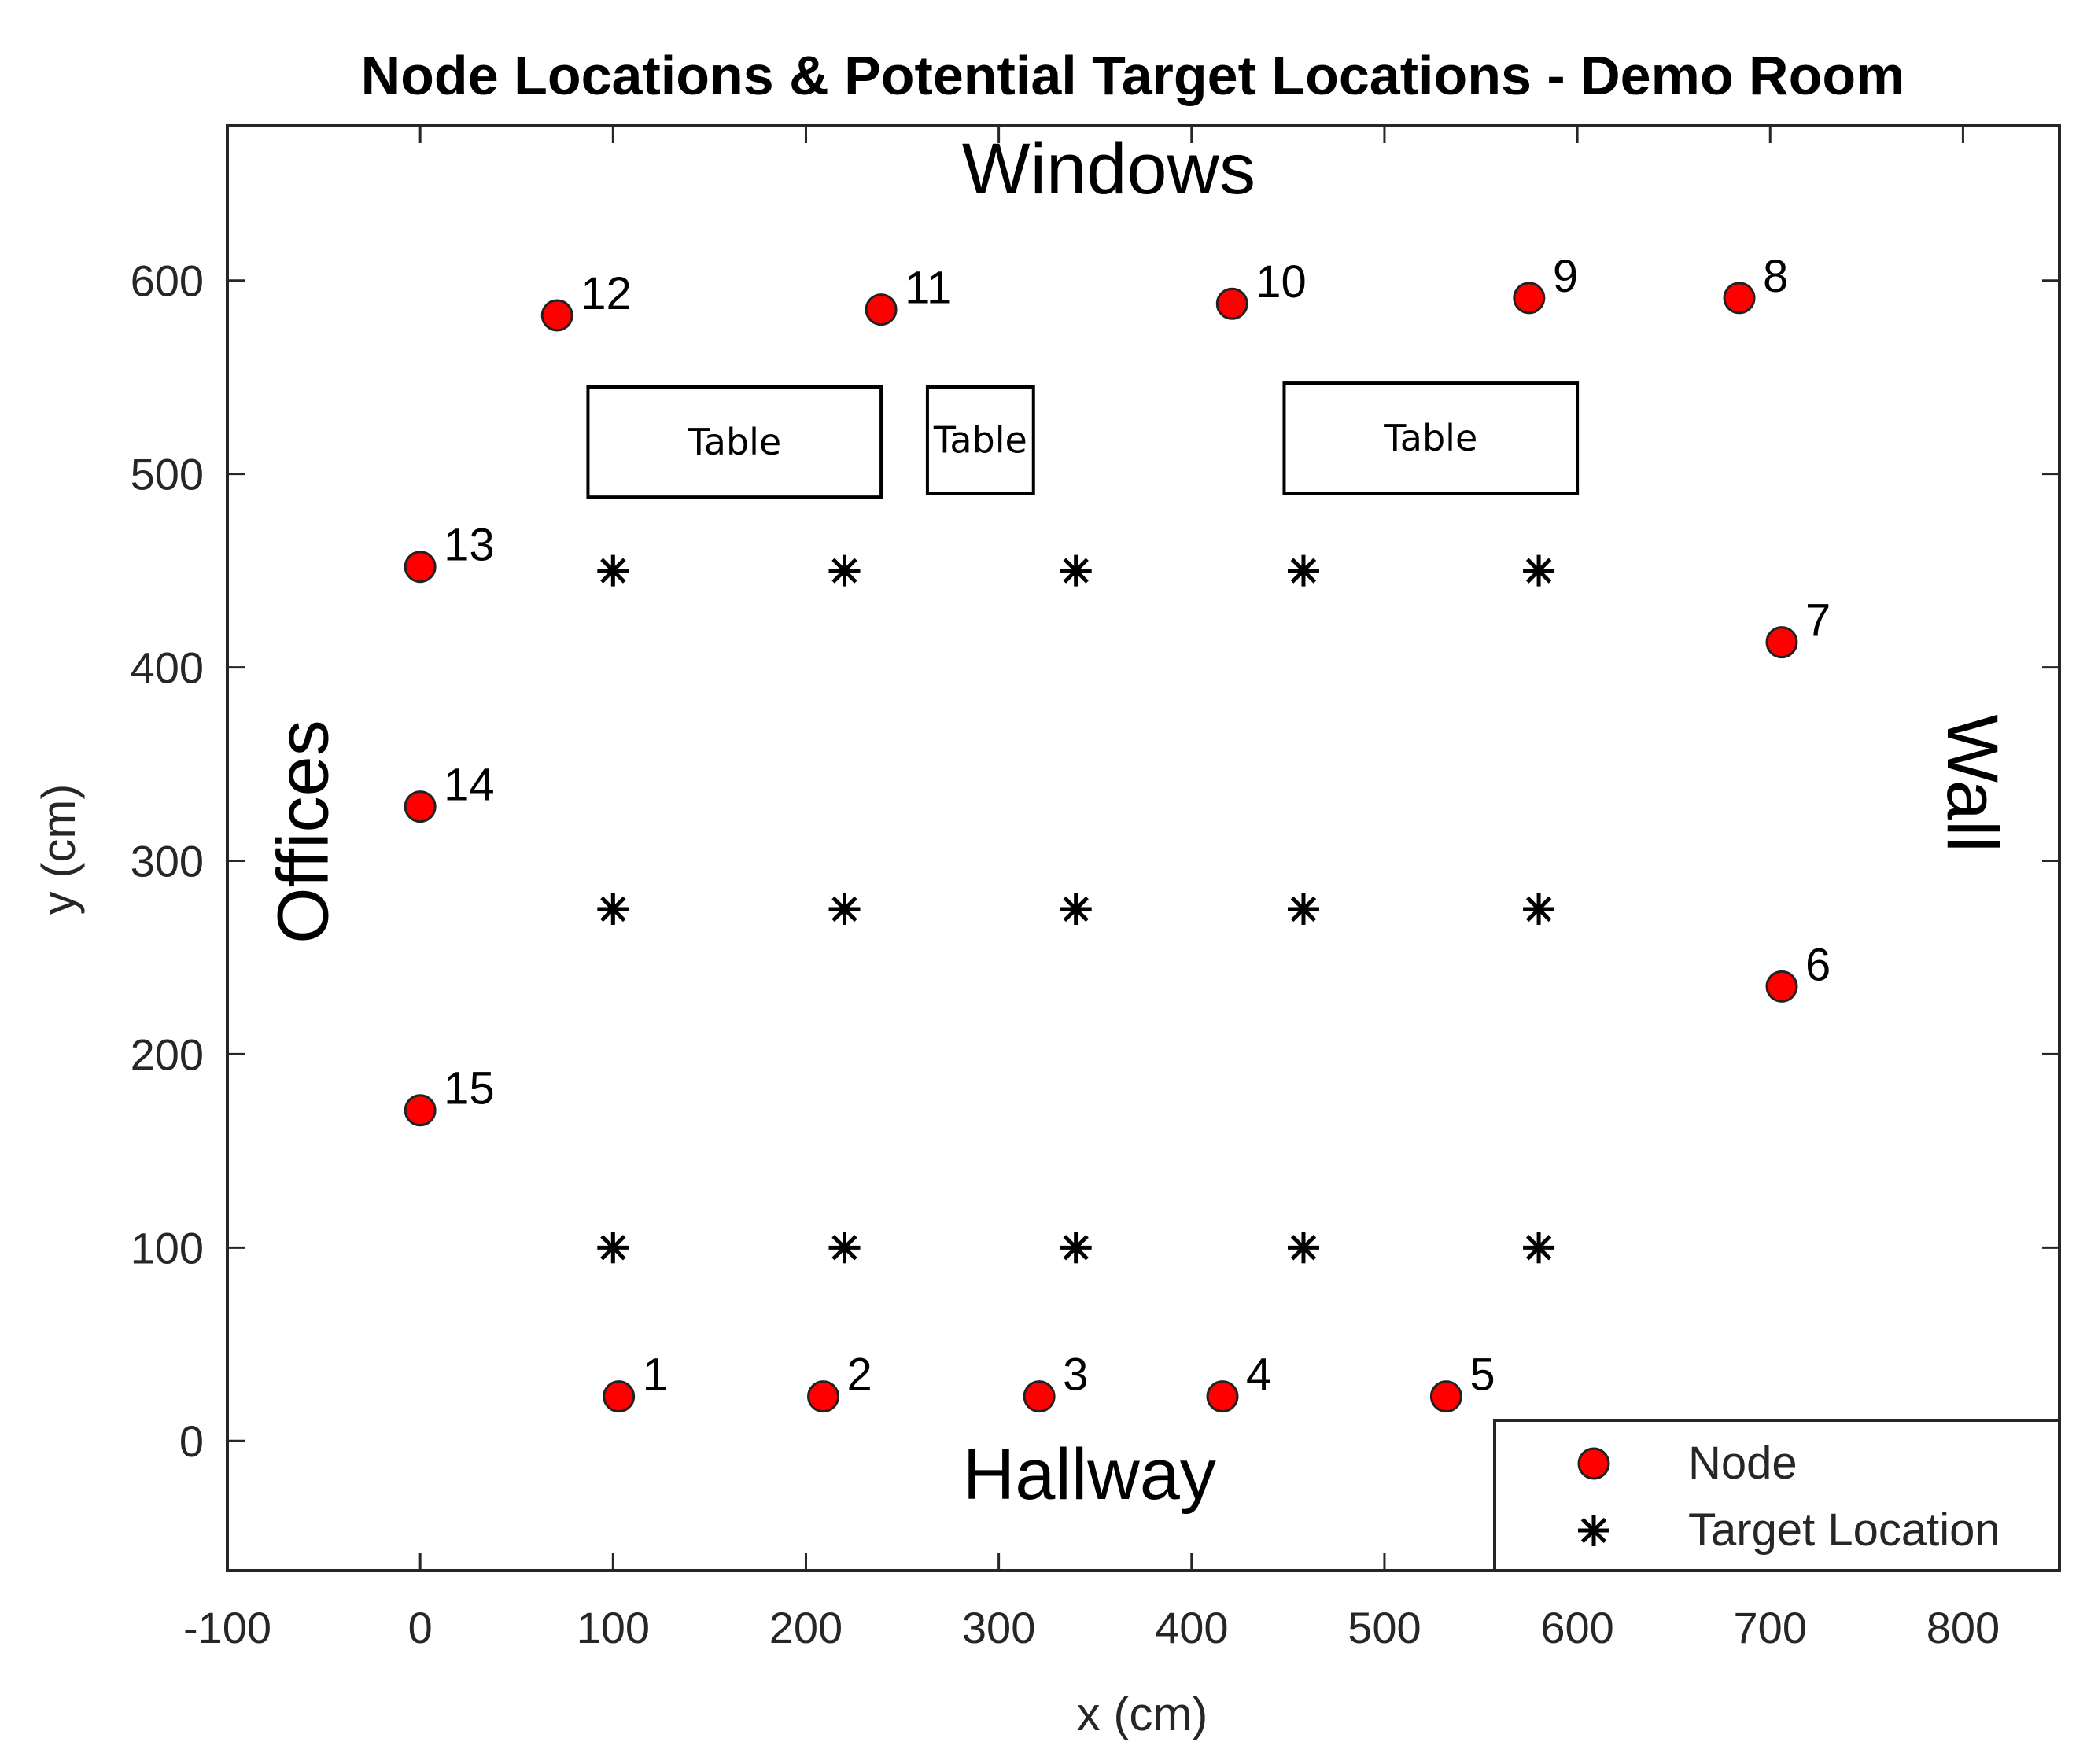 This screenshot has height=1764, width=2098. I want to click on node-label: 6, so click(1818, 964).